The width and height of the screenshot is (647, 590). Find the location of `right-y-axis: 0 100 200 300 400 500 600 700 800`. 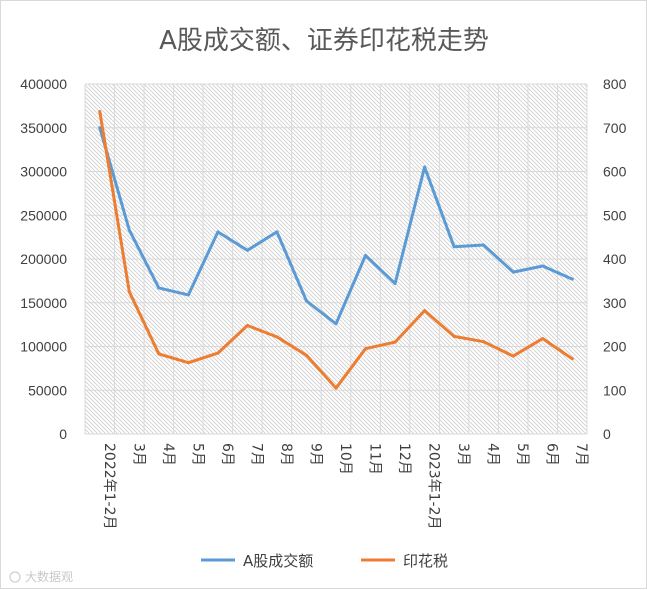

right-y-axis: 0 100 200 300 400 500 600 700 800 is located at coordinates (615, 259).